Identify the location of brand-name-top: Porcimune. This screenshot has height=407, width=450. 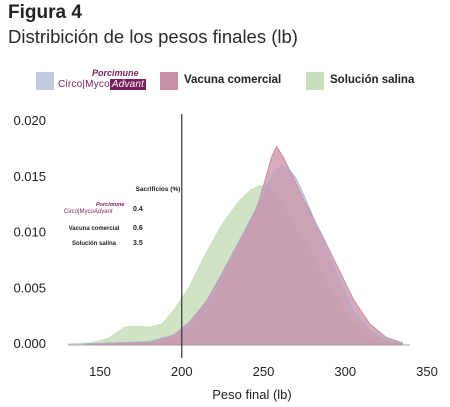
(115, 73).